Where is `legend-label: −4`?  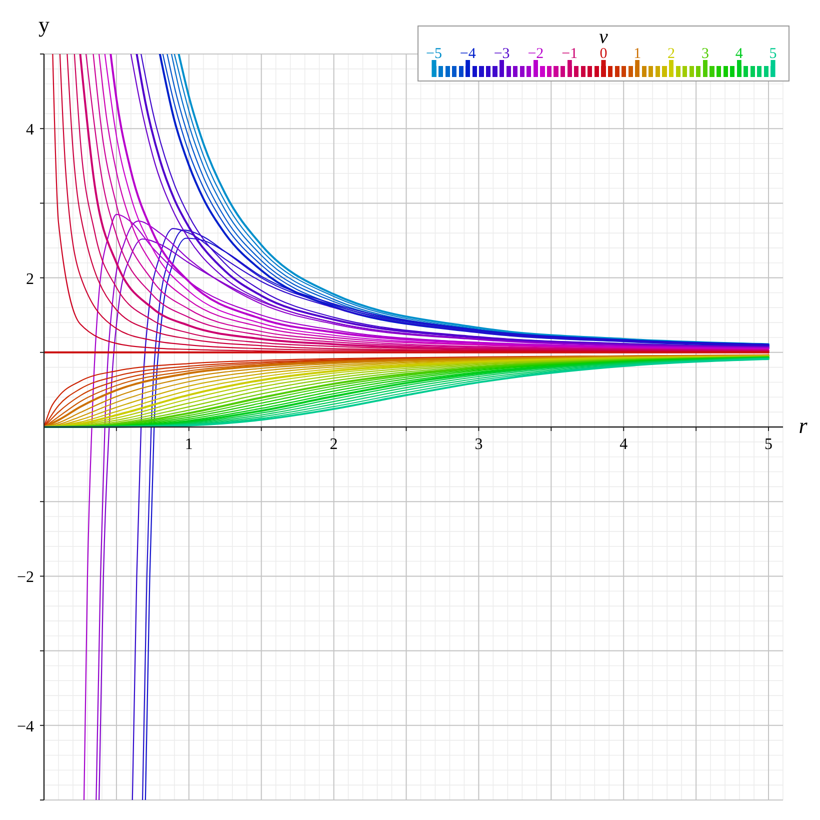 legend-label: −4 is located at coordinates (468, 54).